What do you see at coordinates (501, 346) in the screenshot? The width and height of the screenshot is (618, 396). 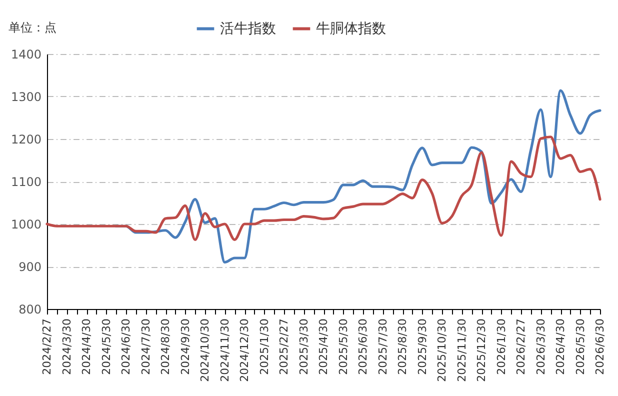 I see `x-tick-label: 2026/1/30` at bounding box center [501, 346].